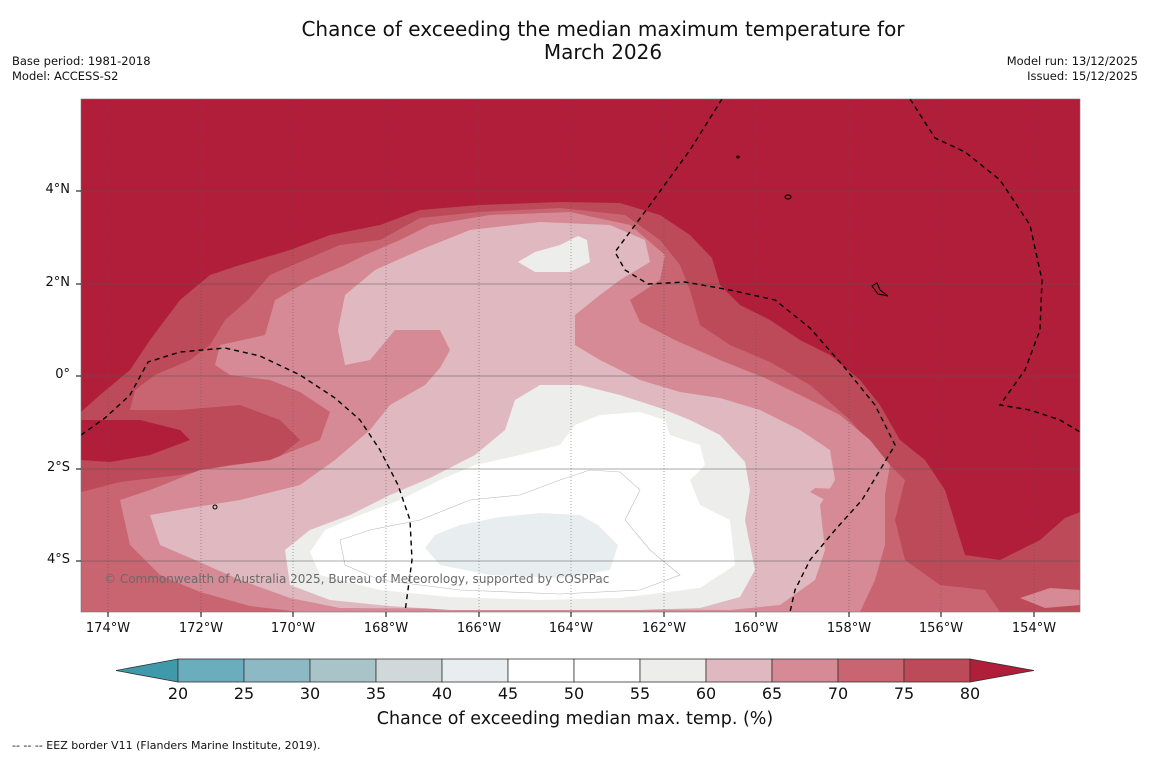 Image resolution: width=1150 pixels, height=758 pixels. What do you see at coordinates (706, 693) in the screenshot?
I see `colorbar-tick-60: 60` at bounding box center [706, 693].